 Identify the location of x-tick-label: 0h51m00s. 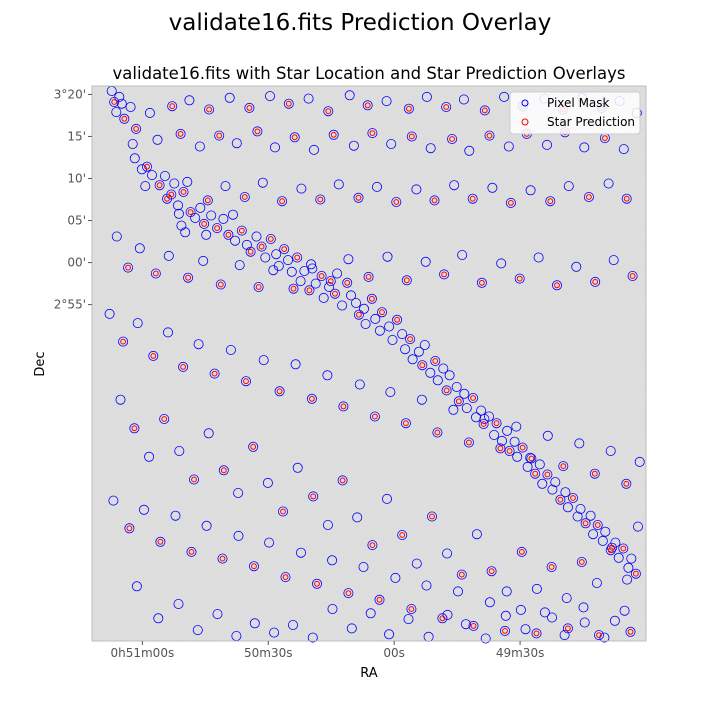
(142, 653).